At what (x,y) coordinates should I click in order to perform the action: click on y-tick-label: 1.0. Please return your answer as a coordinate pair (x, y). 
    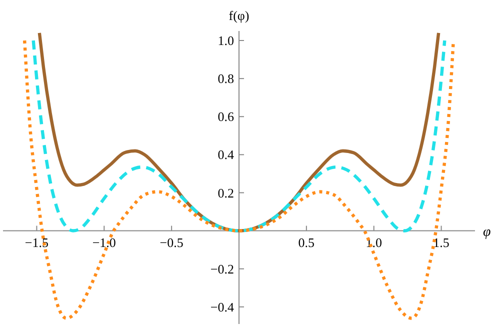
    Looking at the image, I should click on (226, 40).